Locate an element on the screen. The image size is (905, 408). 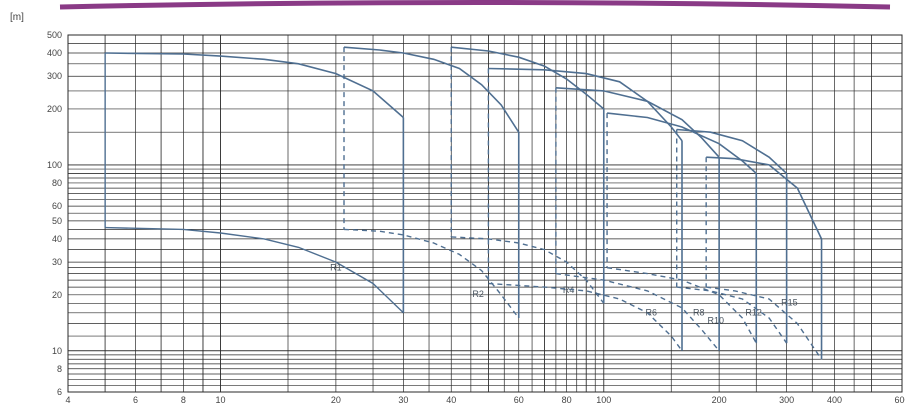
y-tick-label: 300 is located at coordinates (54, 76).